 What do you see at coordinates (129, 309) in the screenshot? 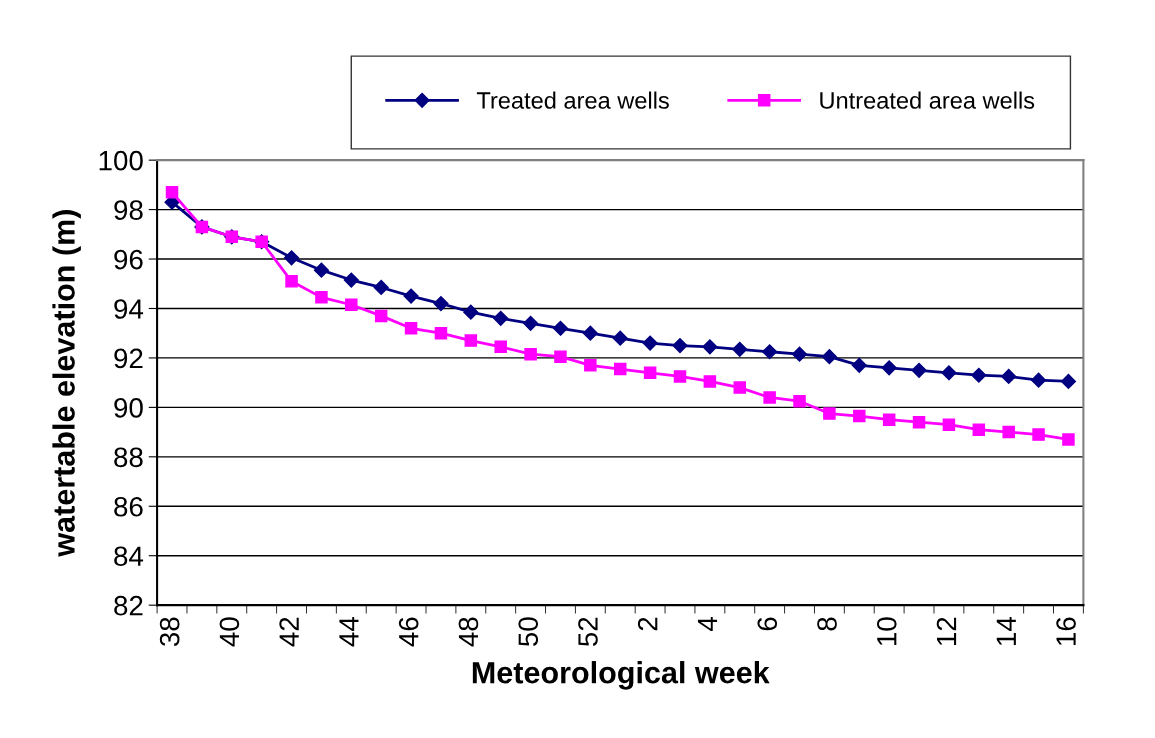
I see `y-tick-label: 94` at bounding box center [129, 309].